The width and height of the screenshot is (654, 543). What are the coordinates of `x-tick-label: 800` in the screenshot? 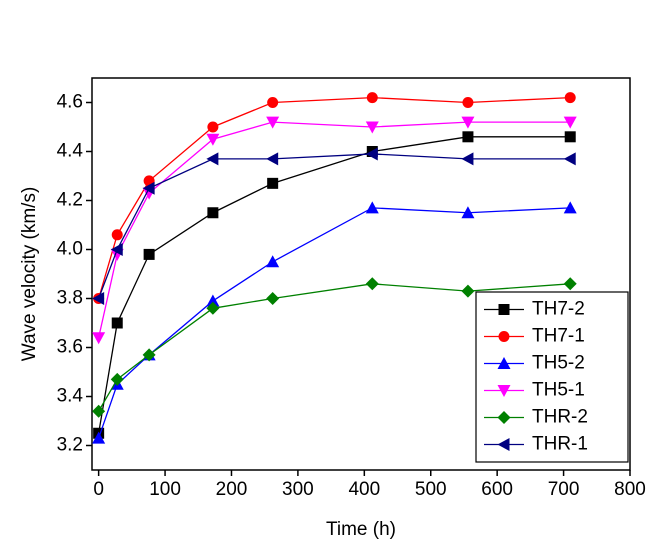 It's located at (630, 489).